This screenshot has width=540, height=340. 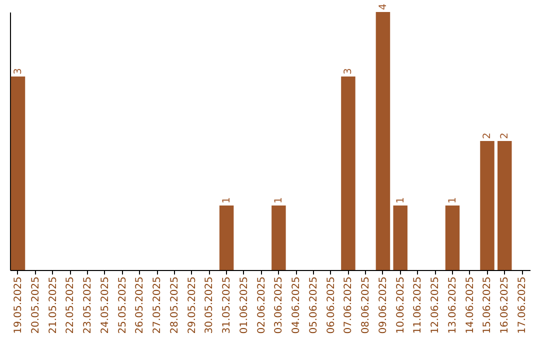 What do you see at coordinates (140, 305) in the screenshot?
I see `x-tick-label: 26.05.2025` at bounding box center [140, 305].